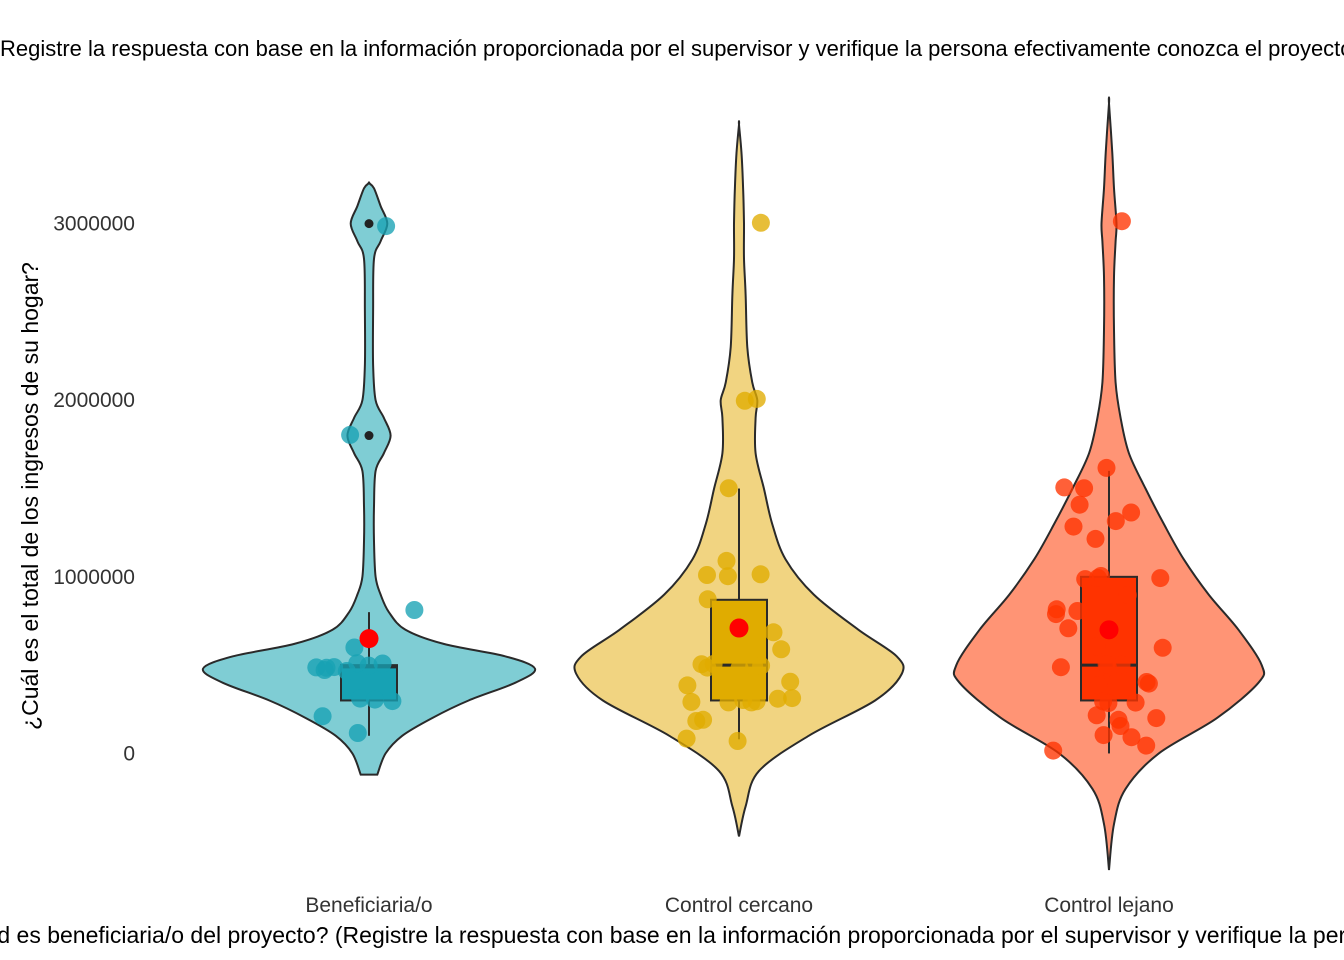 This screenshot has height=960, width=1344. I want to click on y-tick-label: 3000000, so click(94, 224).